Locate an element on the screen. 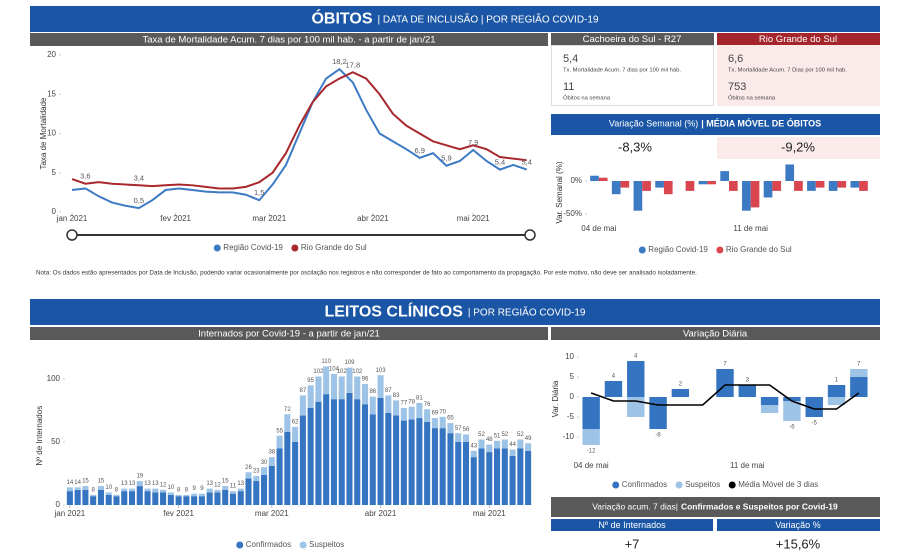  series-line is located at coordinates (299, 130).